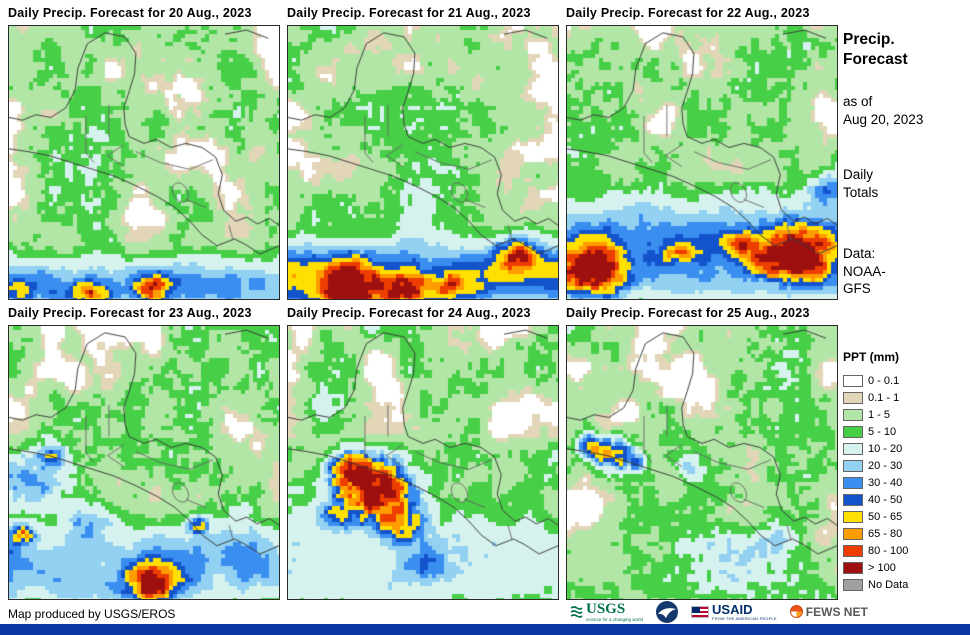 This screenshot has height=635, width=970. What do you see at coordinates (869, 39) in the screenshot?
I see `page-title-line1: Precip.` at bounding box center [869, 39].